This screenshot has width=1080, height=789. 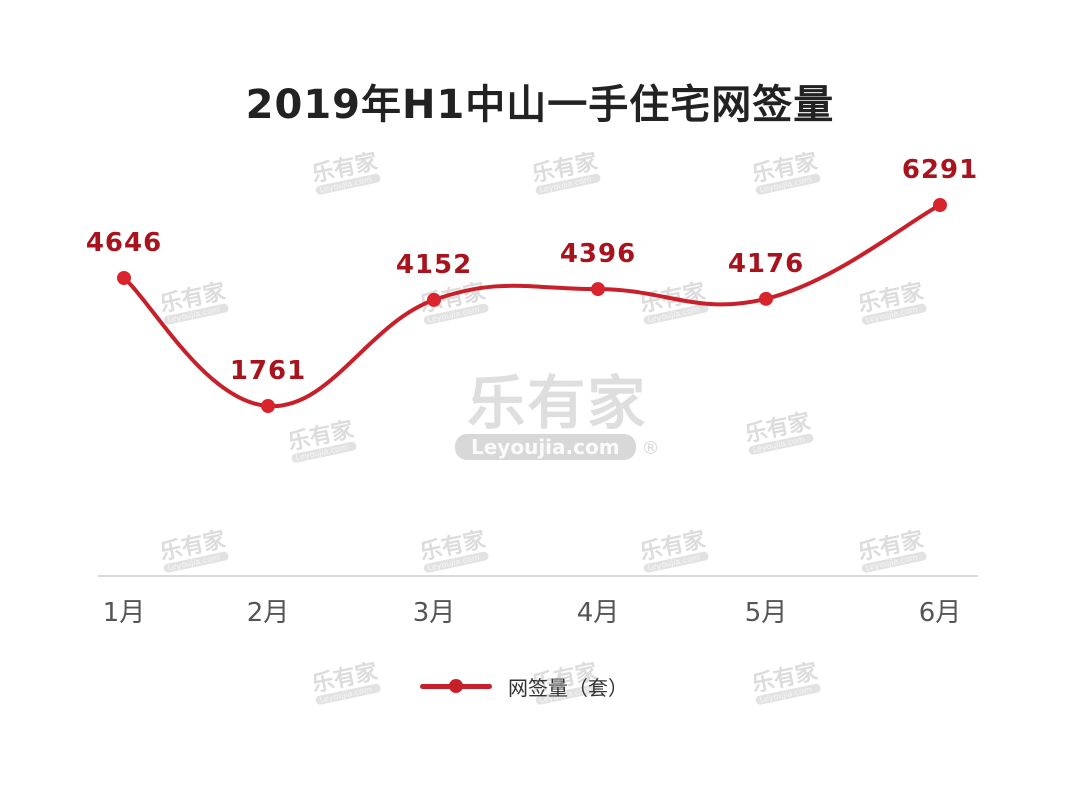 What do you see at coordinates (124, 242) in the screenshot?
I see `data-label: 4646` at bounding box center [124, 242].